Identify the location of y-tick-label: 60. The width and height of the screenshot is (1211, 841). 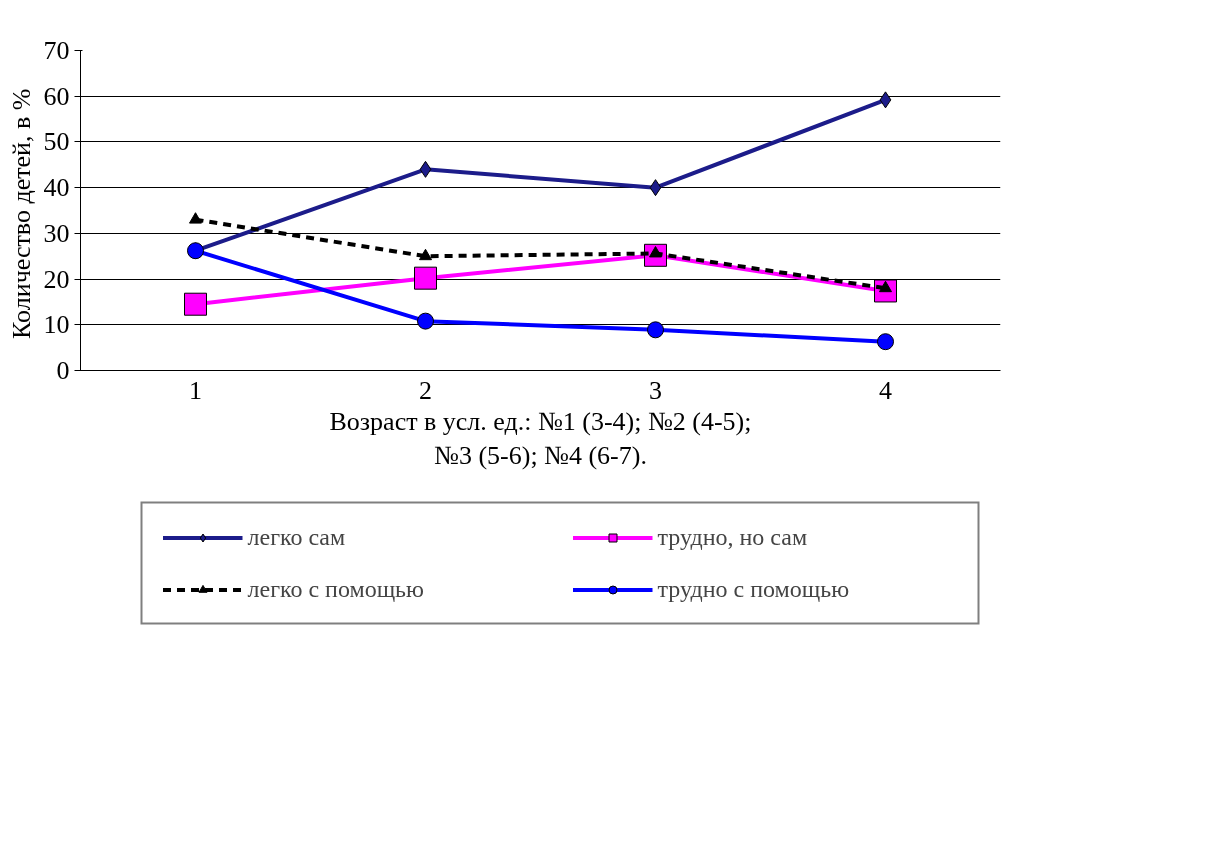
(56, 96).